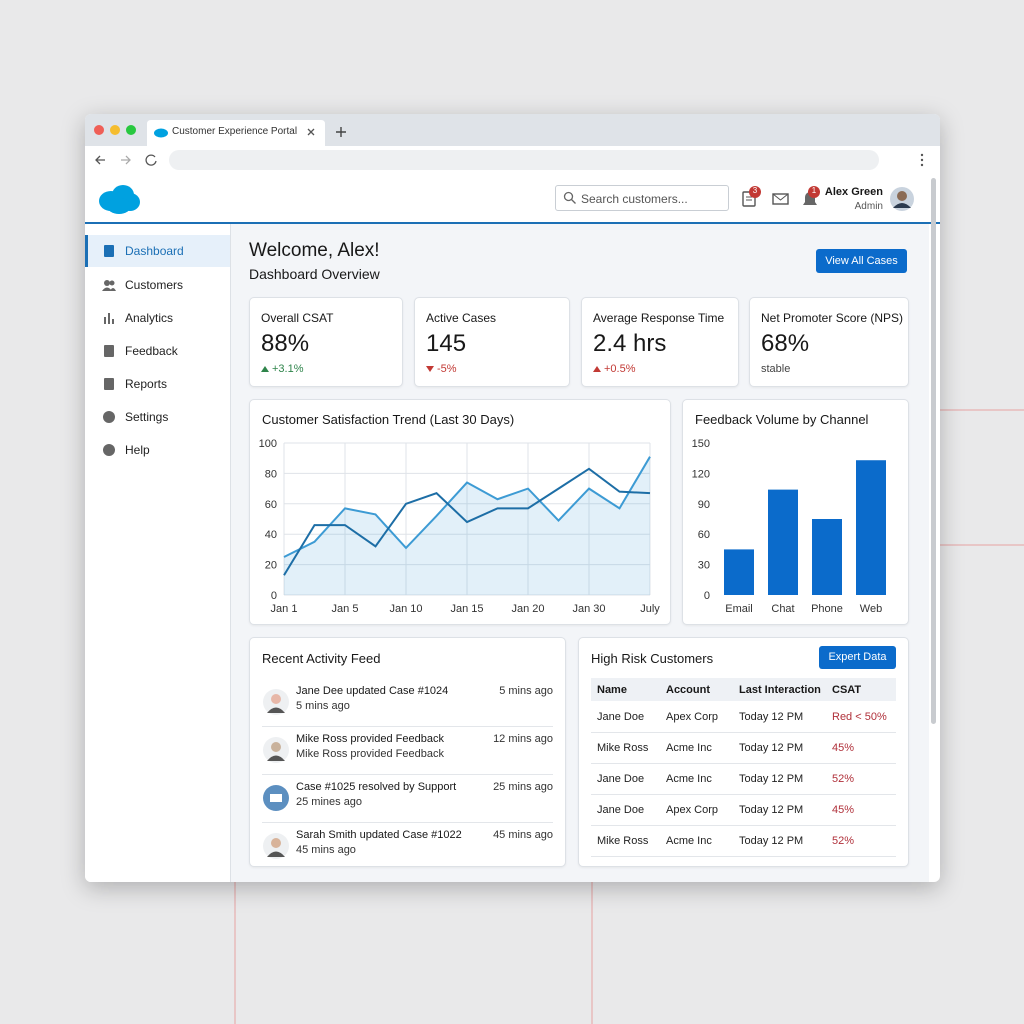  I want to click on user-name: Alex Green, so click(853, 192).